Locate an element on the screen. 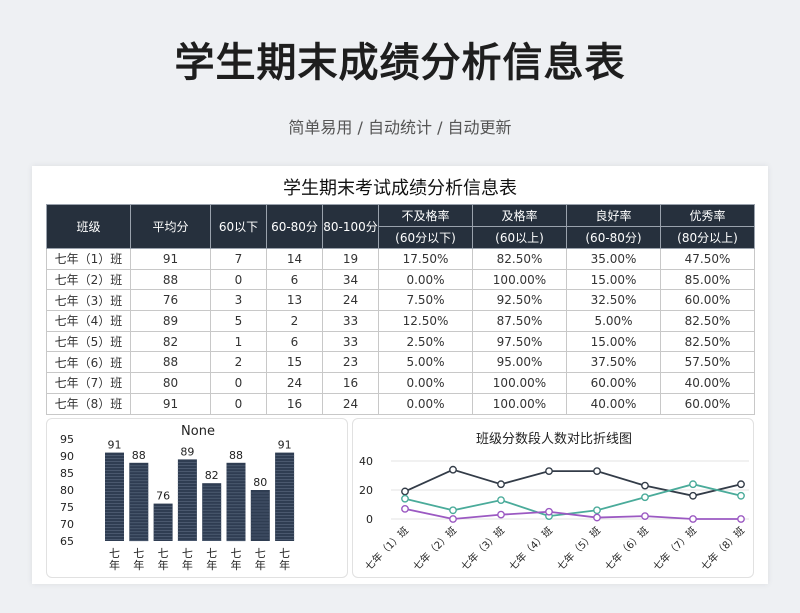  cell-excellent: 47.50% is located at coordinates (707, 259).